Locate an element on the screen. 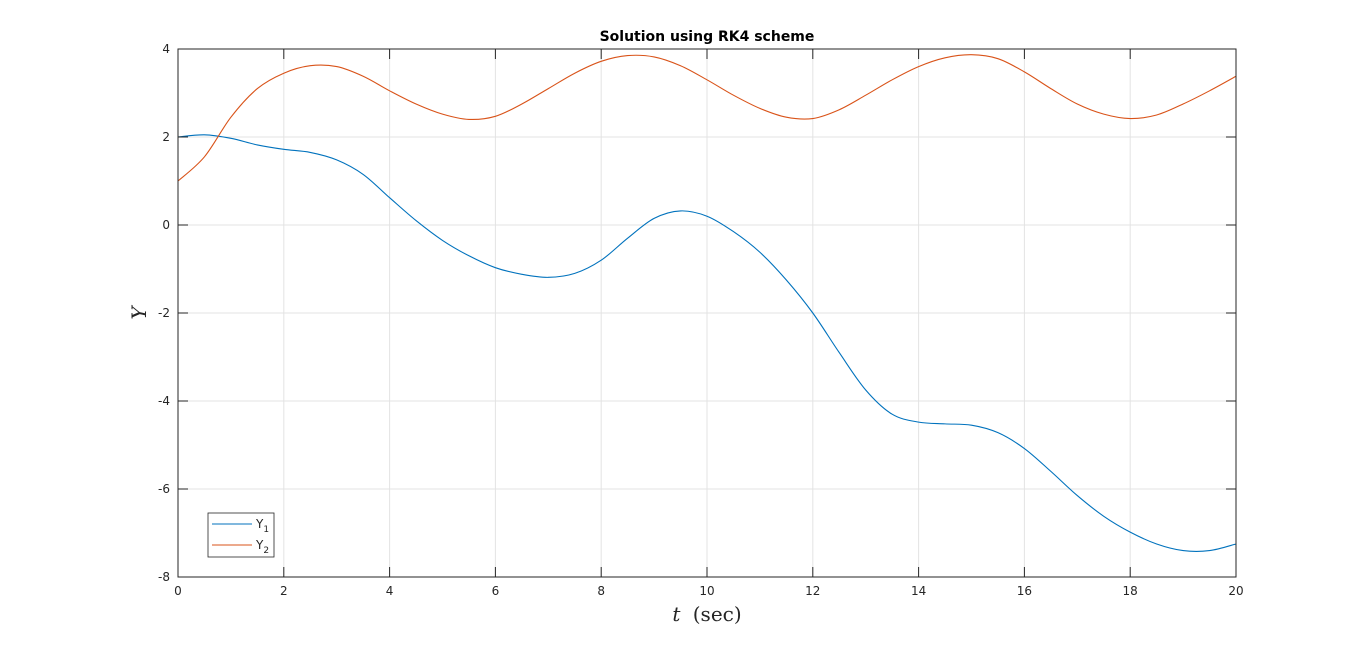 This screenshot has height=649, width=1366. x-tick-label: 10 is located at coordinates (706, 591).